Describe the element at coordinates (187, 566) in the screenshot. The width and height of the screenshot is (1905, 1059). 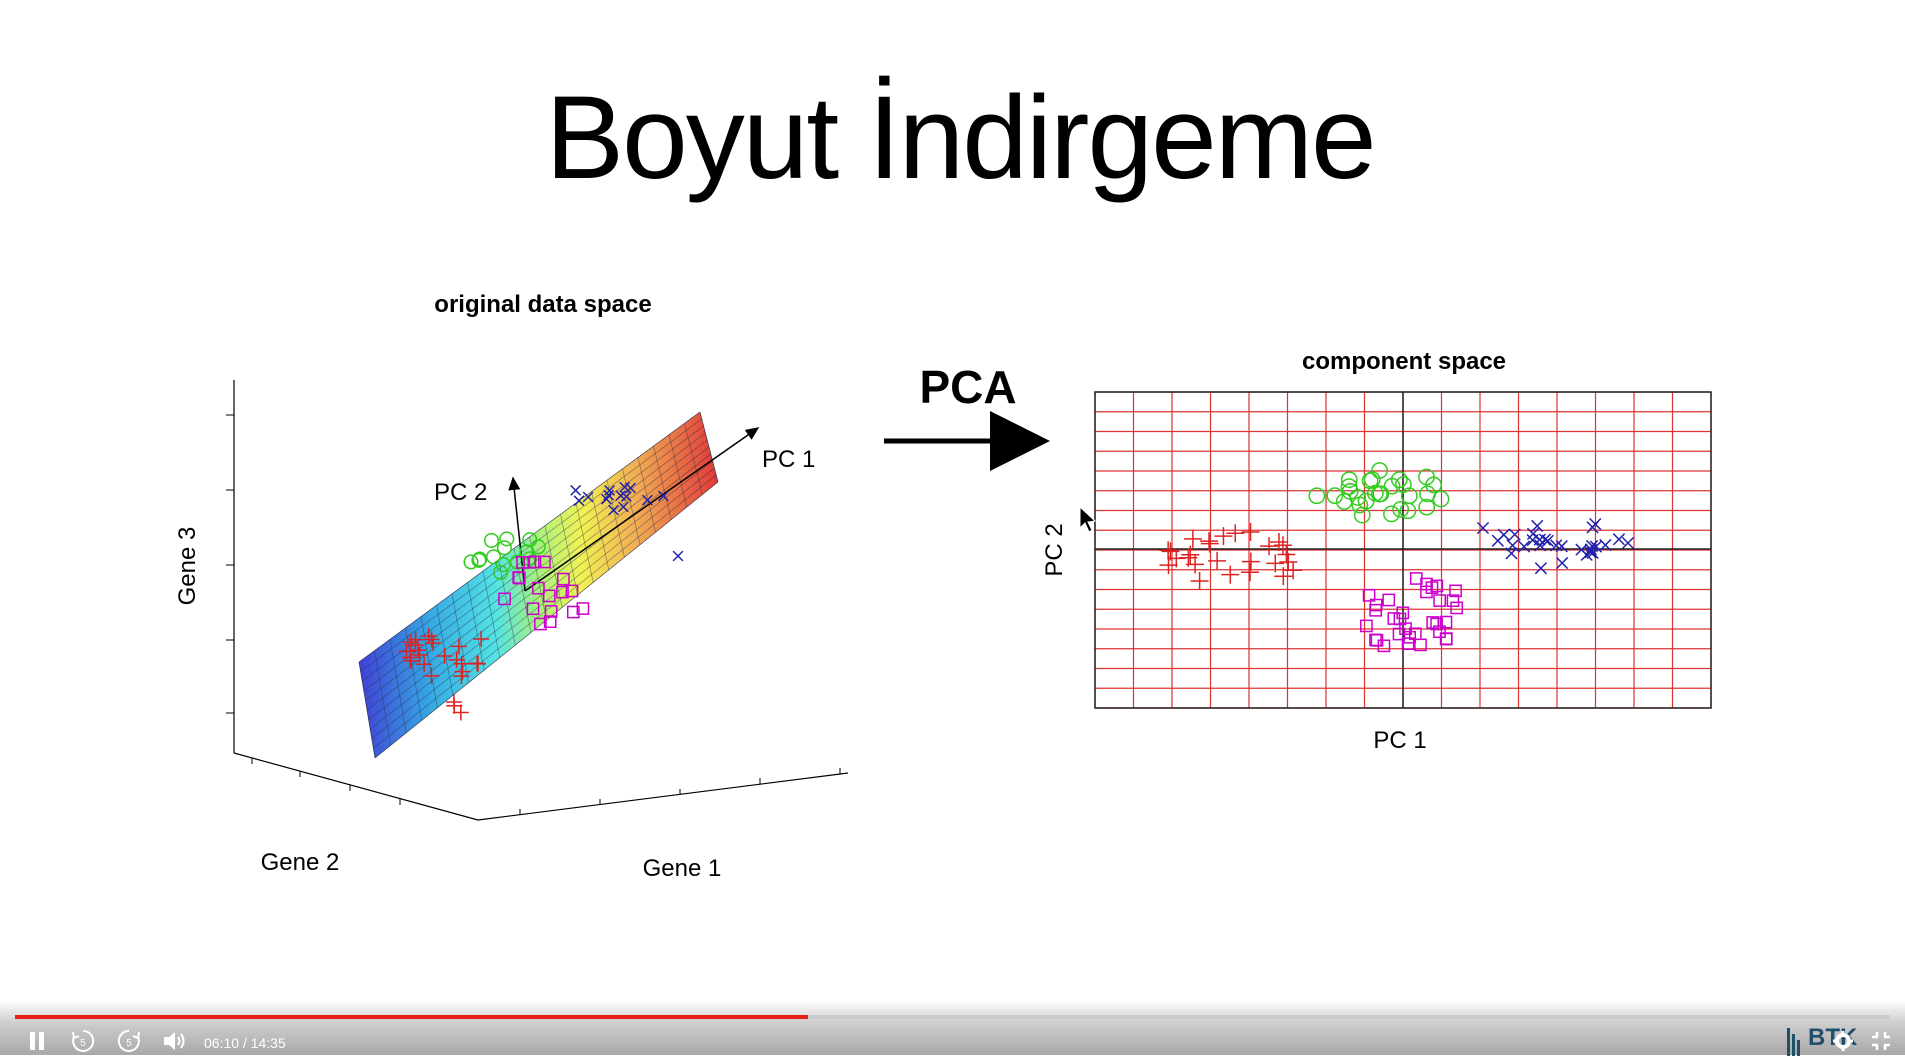
I see `gene3-label: Gene 3` at that location.